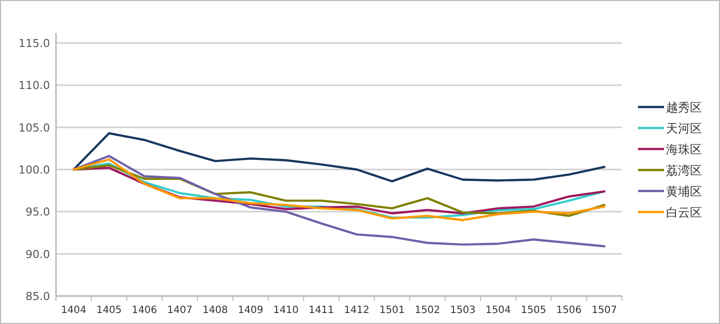 The width and height of the screenshot is (720, 324). Describe the element at coordinates (684, 171) in the screenshot. I see `legend-label: 荔湾区` at that location.